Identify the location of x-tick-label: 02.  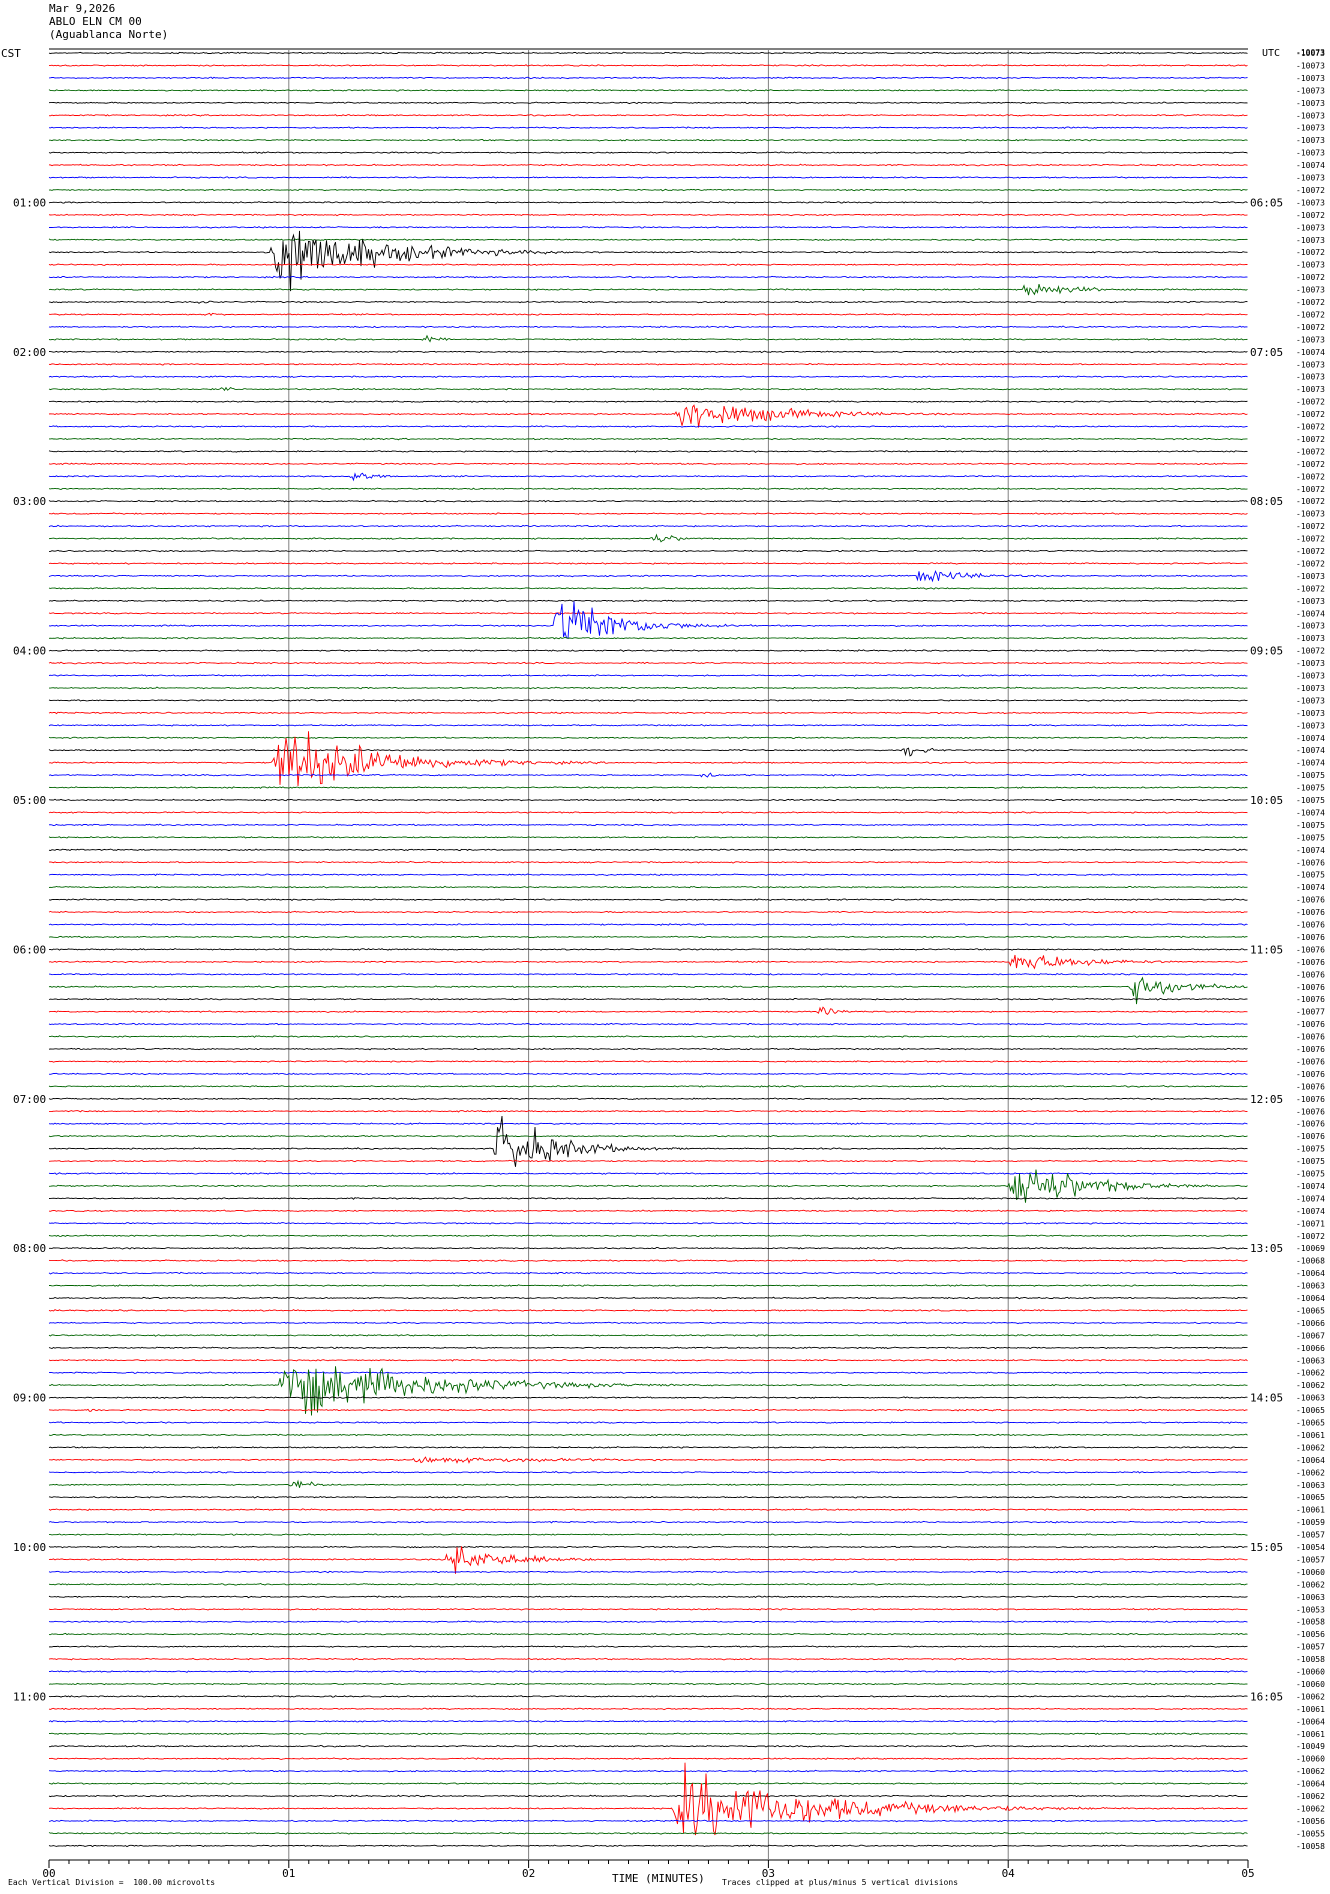
(528, 1873).